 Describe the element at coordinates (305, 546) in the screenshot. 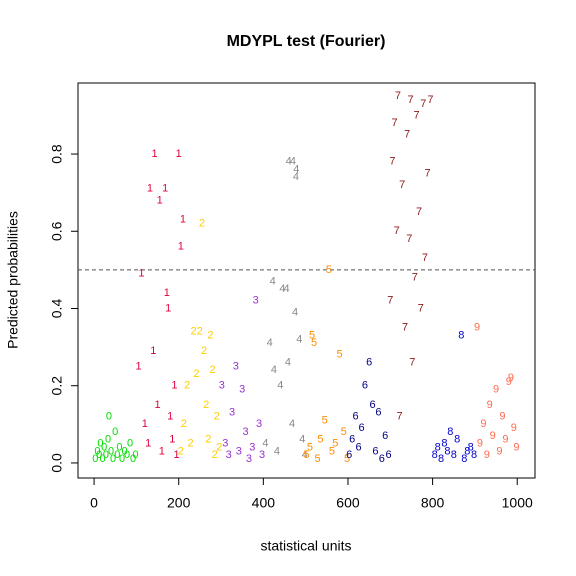

I see `x-axis-label: statistical units` at that location.